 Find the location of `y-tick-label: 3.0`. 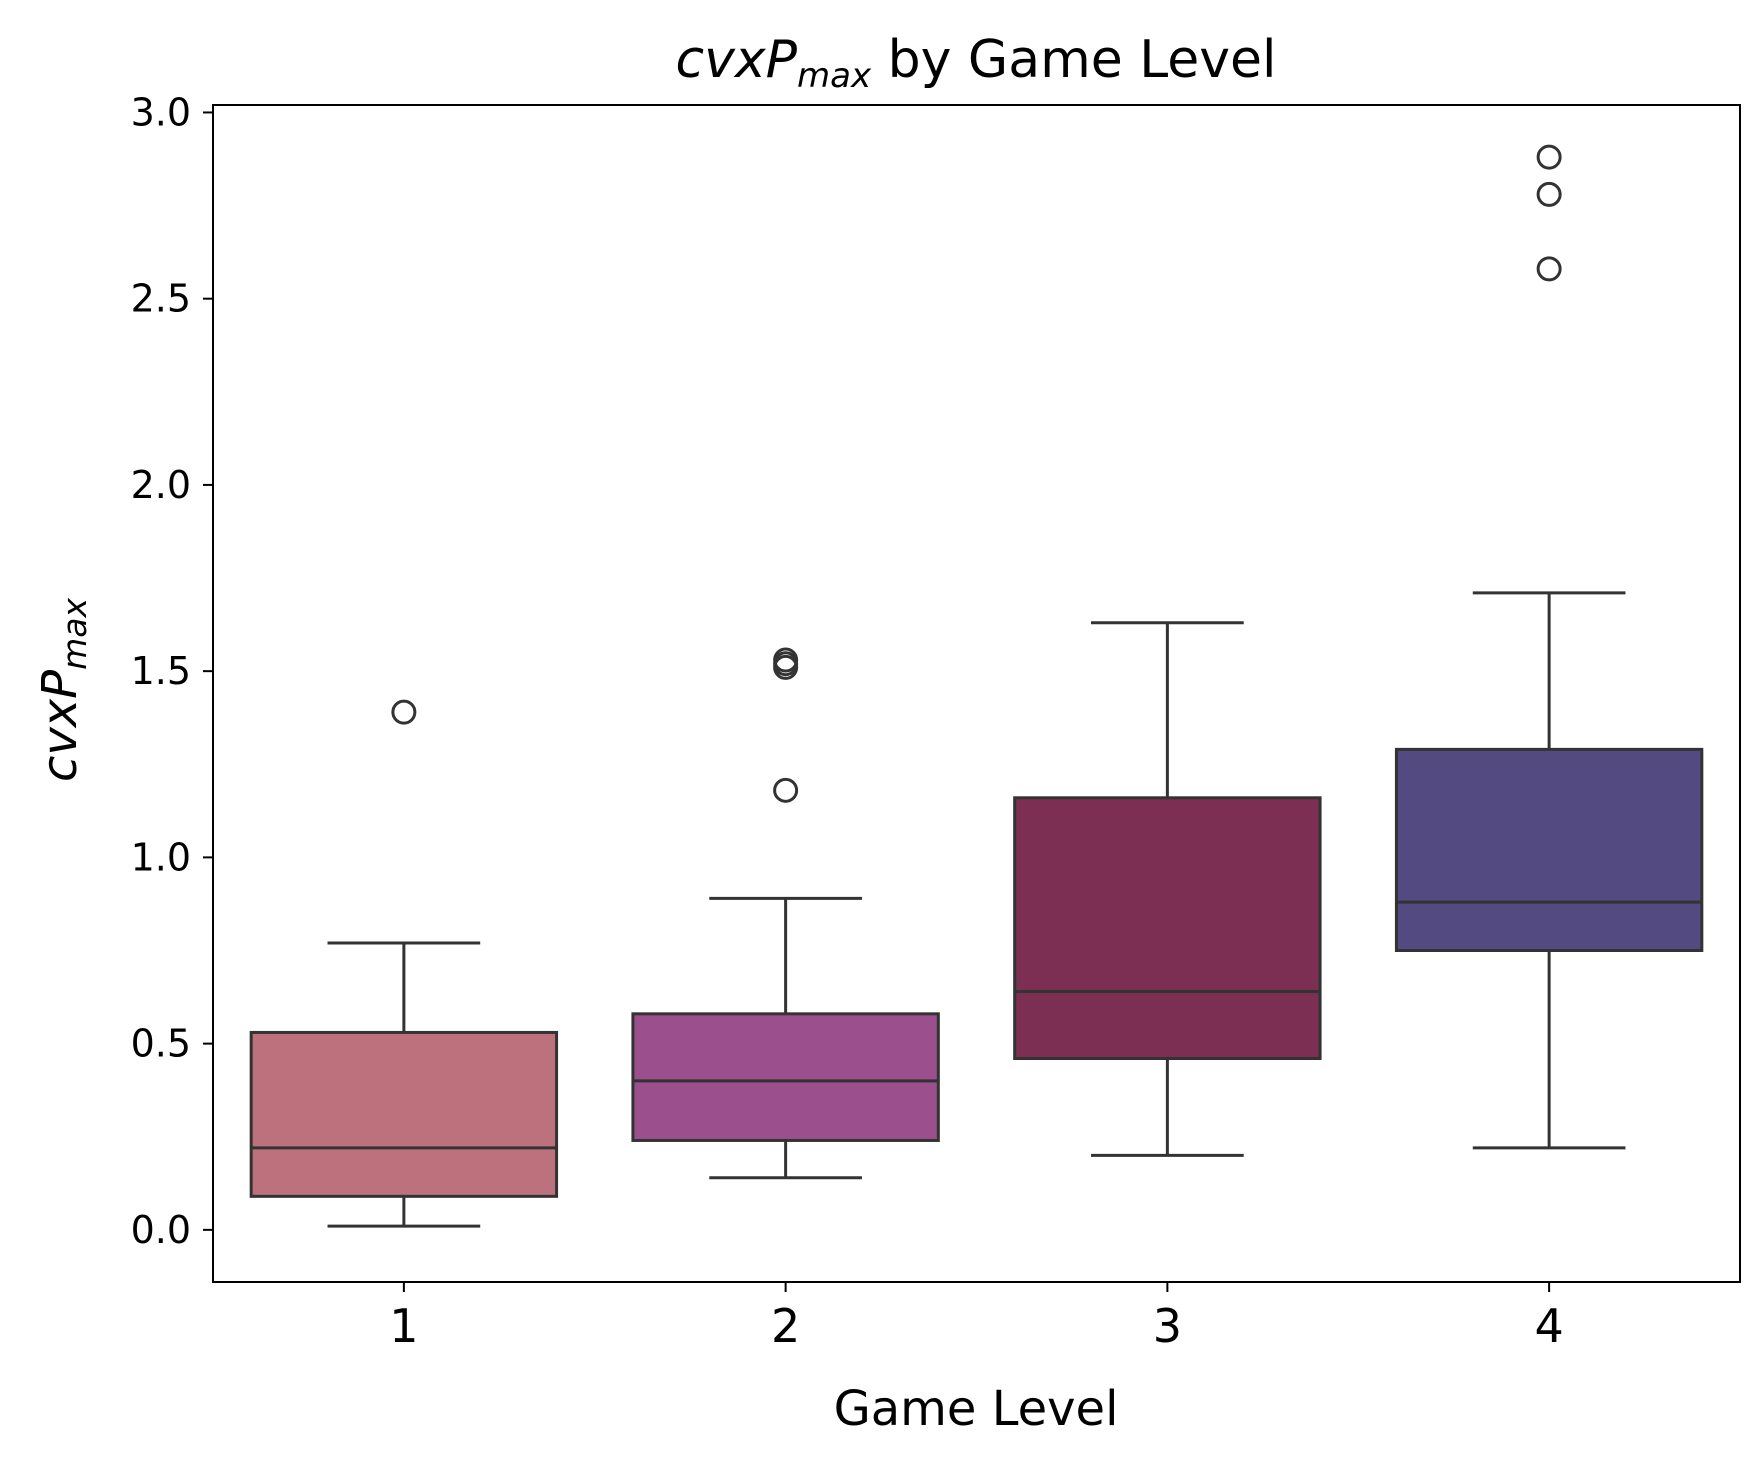

y-tick-label: 3.0 is located at coordinates (161, 112).